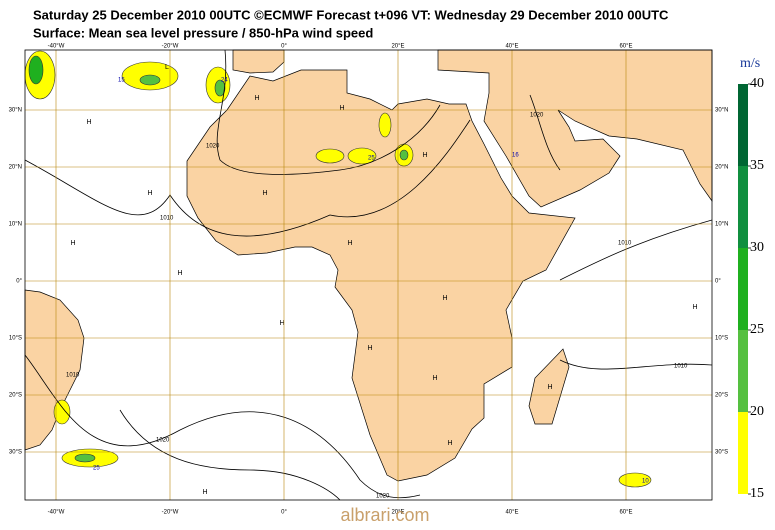  What do you see at coordinates (515, 156) in the screenshot?
I see `wind-label: 16` at bounding box center [515, 156].